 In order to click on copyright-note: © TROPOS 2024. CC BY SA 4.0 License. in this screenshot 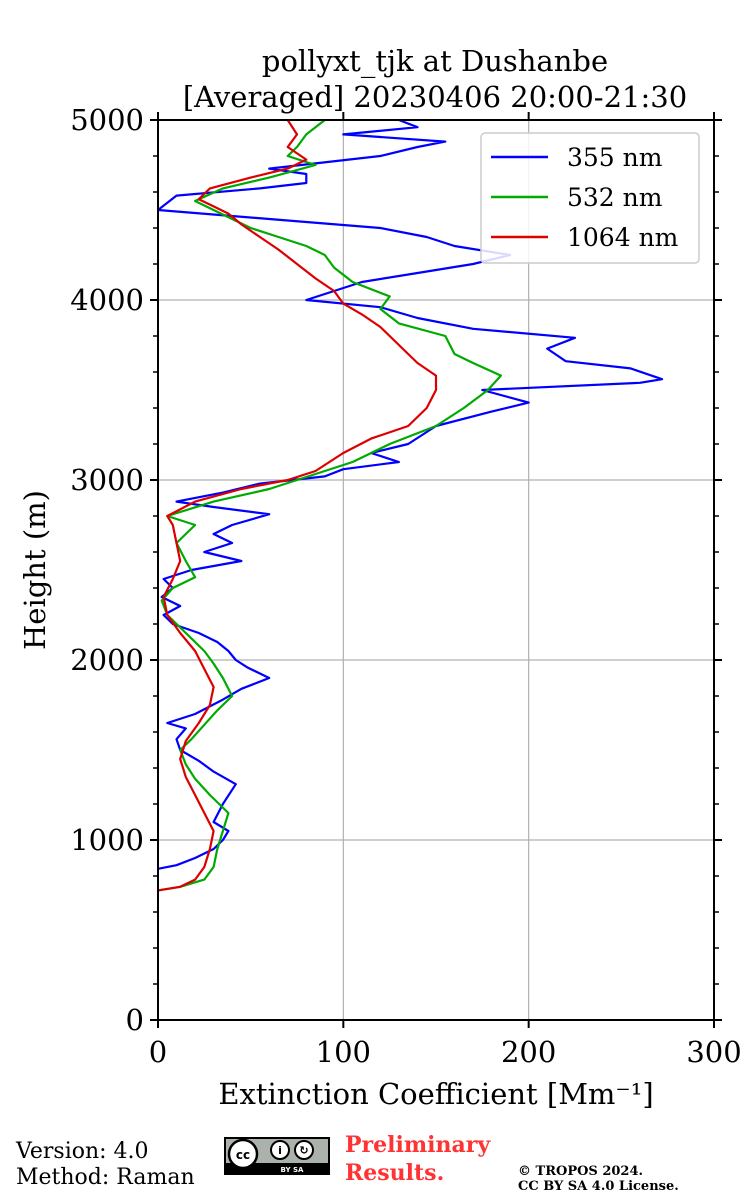, I will do `click(598, 1179)`.